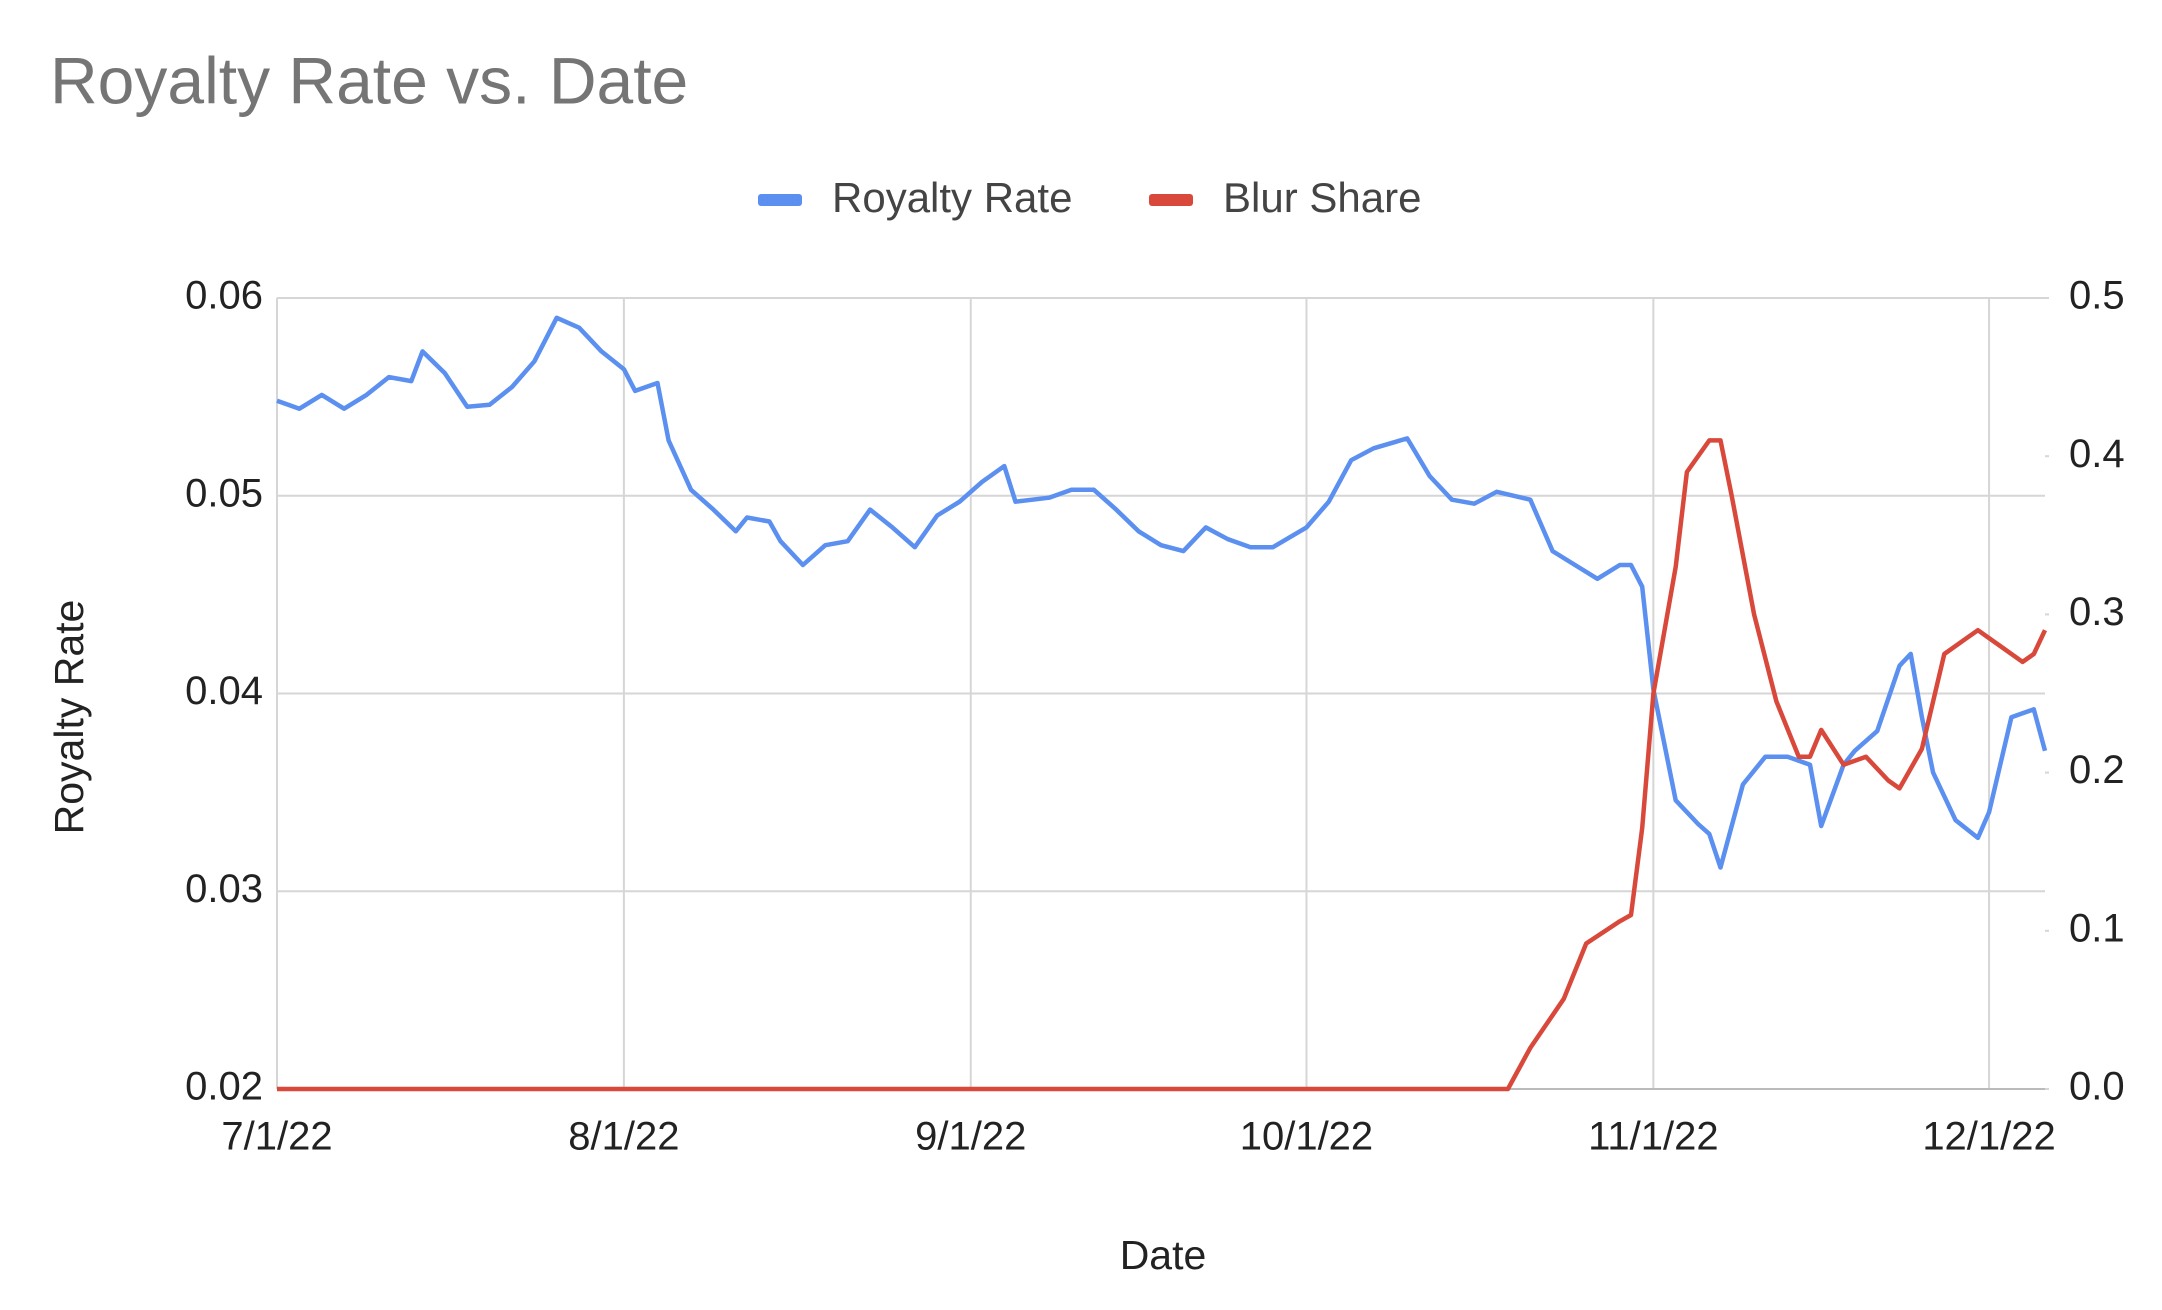 This screenshot has height=1310, width=2162. Describe the element at coordinates (1322, 197) in the screenshot. I see `legend-label: Blur Share` at that location.